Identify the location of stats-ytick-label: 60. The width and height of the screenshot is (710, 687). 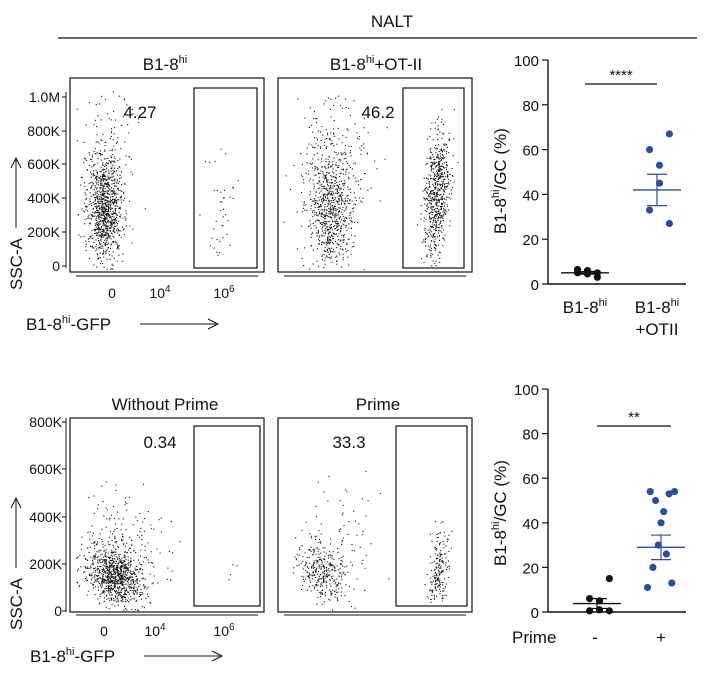
(530, 151).